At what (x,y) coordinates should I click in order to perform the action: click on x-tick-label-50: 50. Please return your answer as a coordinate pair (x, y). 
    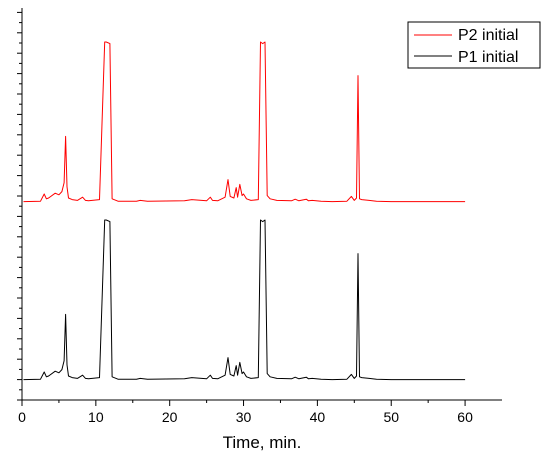
    Looking at the image, I should click on (391, 417).